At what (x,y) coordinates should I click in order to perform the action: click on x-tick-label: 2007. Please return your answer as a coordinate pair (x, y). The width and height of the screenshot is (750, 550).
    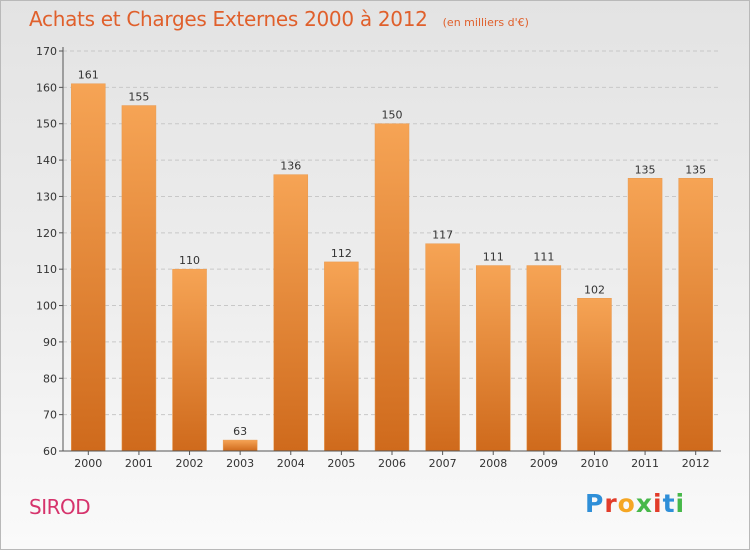
    Looking at the image, I should click on (443, 463).